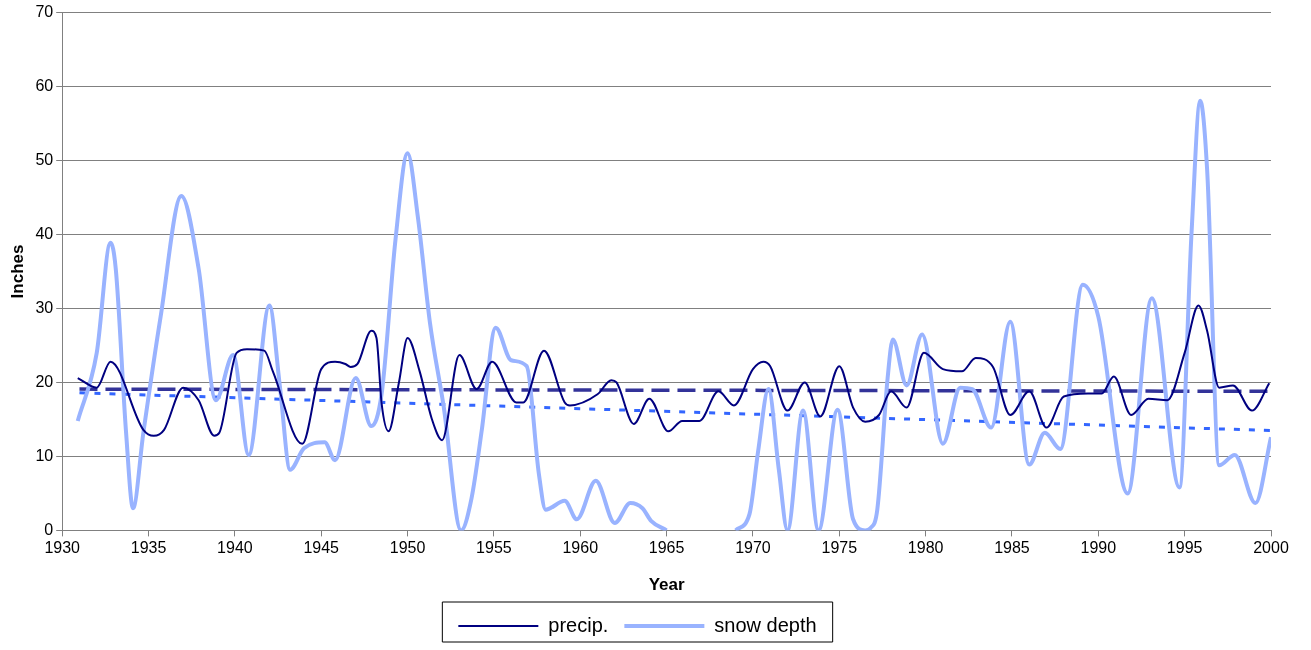  What do you see at coordinates (753, 548) in the screenshot?
I see `x-tick-label: 1970` at bounding box center [753, 548].